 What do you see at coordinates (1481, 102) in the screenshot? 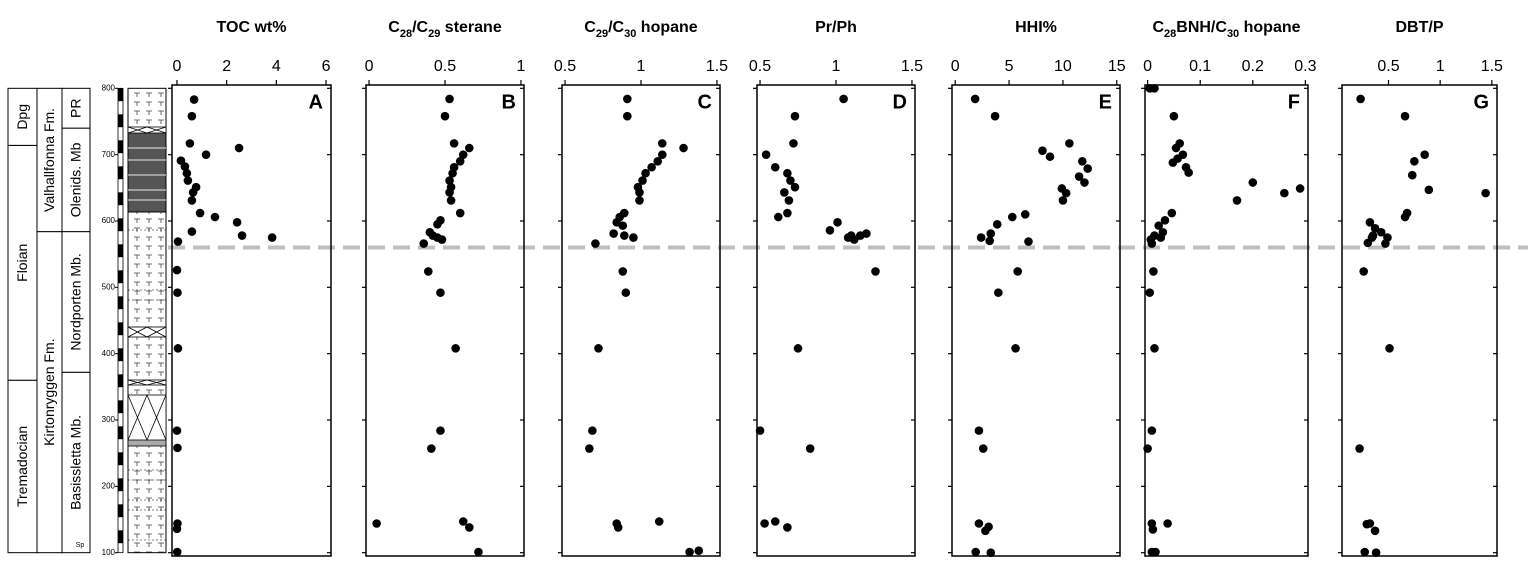
I see `panel-letter: G` at bounding box center [1481, 102].